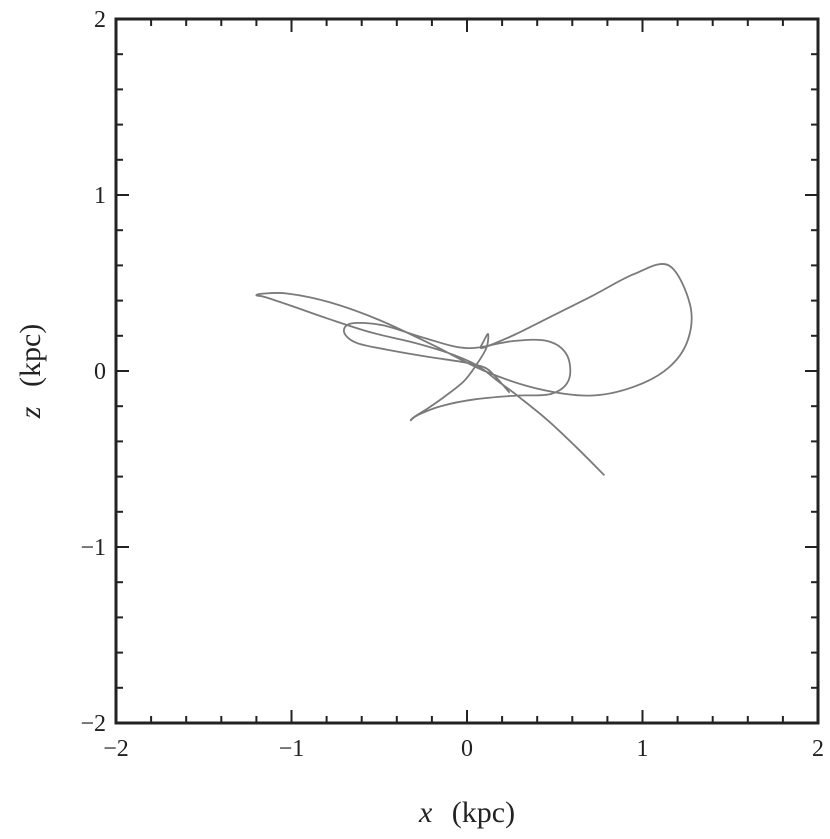 Image resolution: width=830 pixels, height=839 pixels. Describe the element at coordinates (425, 812) in the screenshot. I see `x-axis-variable: x` at that location.